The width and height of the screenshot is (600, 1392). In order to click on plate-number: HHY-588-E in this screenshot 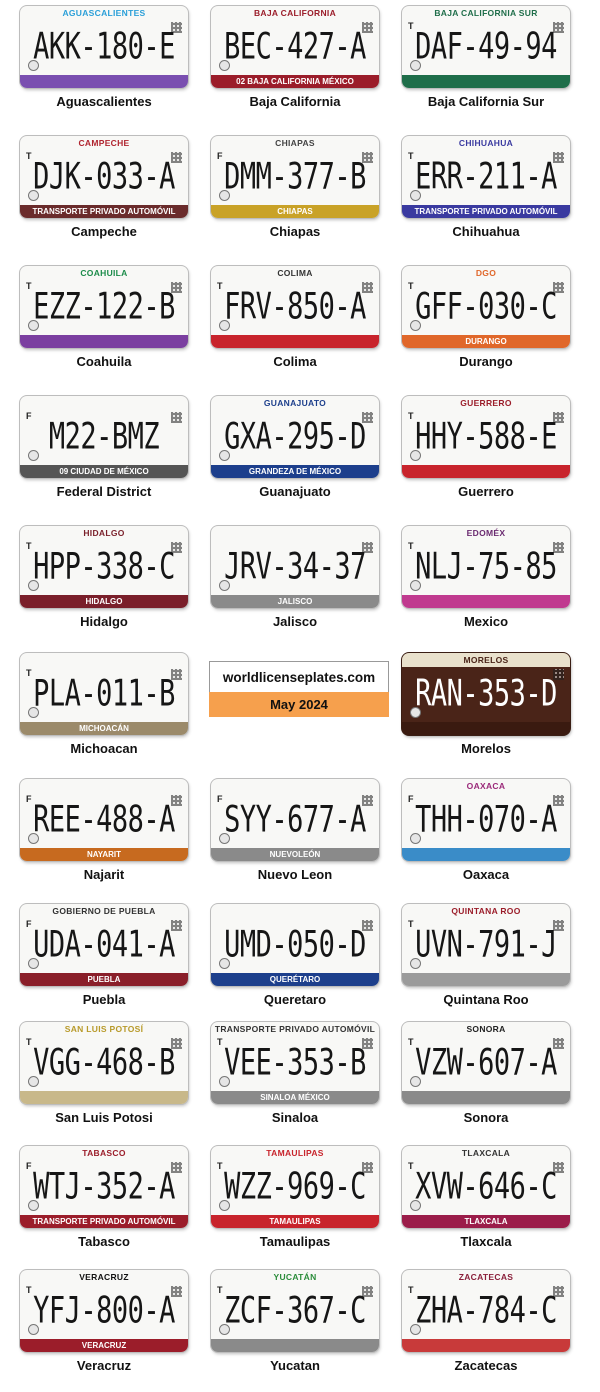, I will do `click(486, 437)`.